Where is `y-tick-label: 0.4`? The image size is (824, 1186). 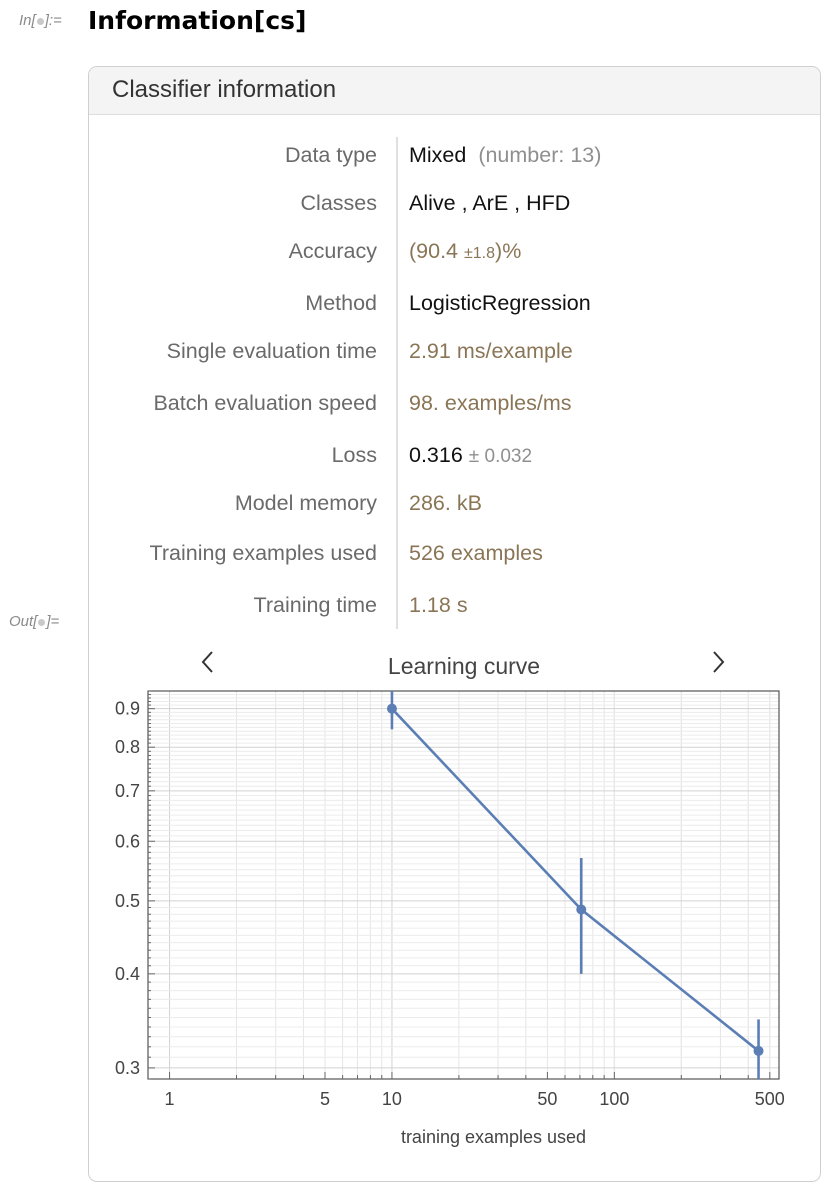
y-tick-label: 0.4 is located at coordinates (127, 974).